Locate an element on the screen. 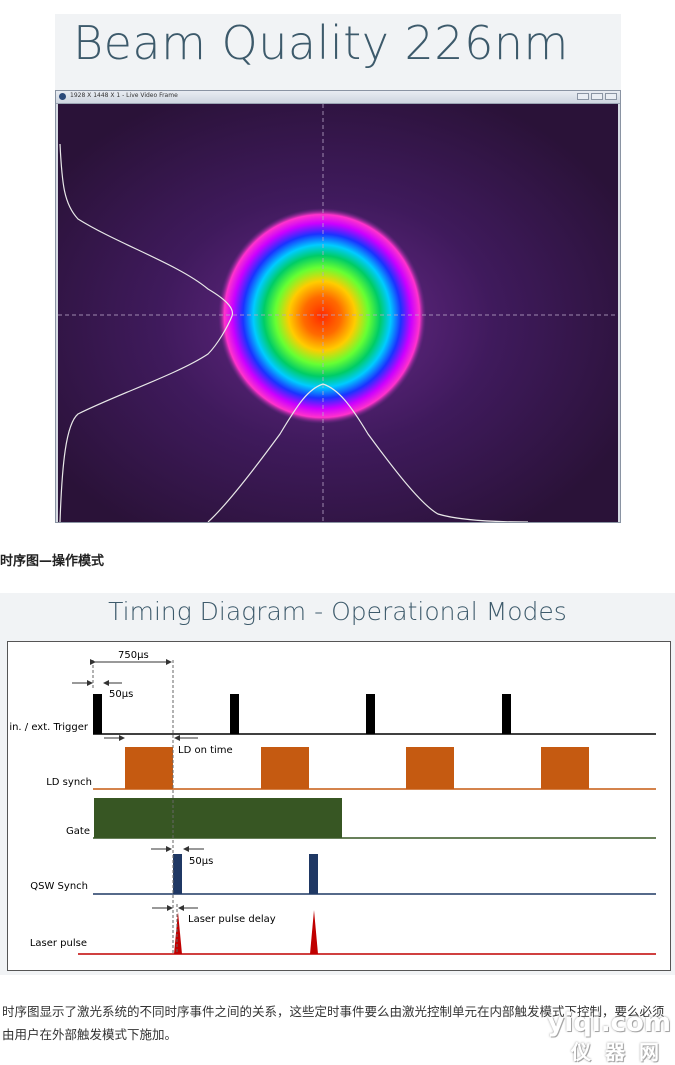 This screenshot has height=1065, width=675. maximize-button is located at coordinates (597, 96).